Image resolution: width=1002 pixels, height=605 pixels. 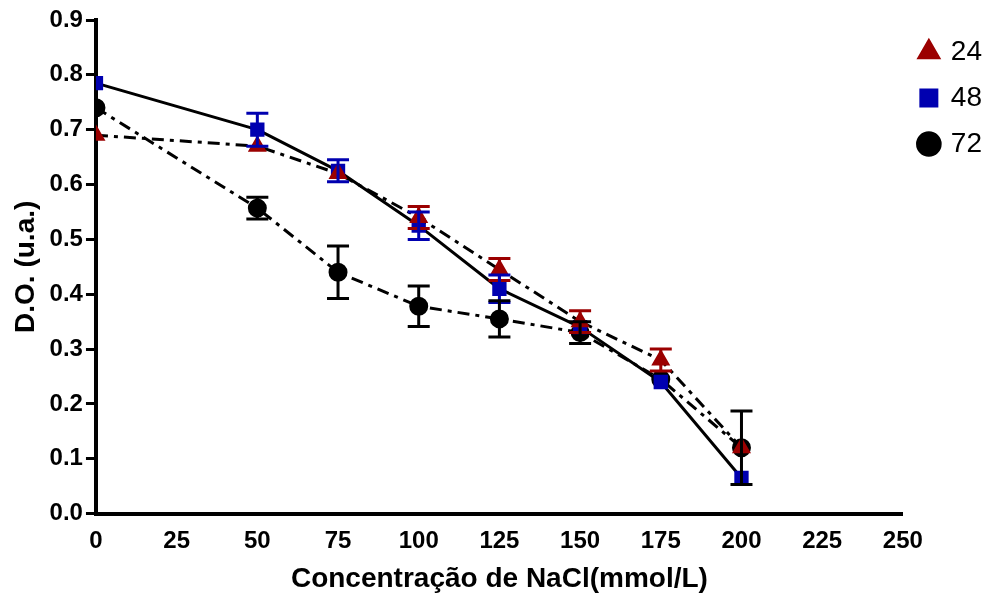 What do you see at coordinates (966, 50) in the screenshot?
I see `legend-label: 24` at bounding box center [966, 50].